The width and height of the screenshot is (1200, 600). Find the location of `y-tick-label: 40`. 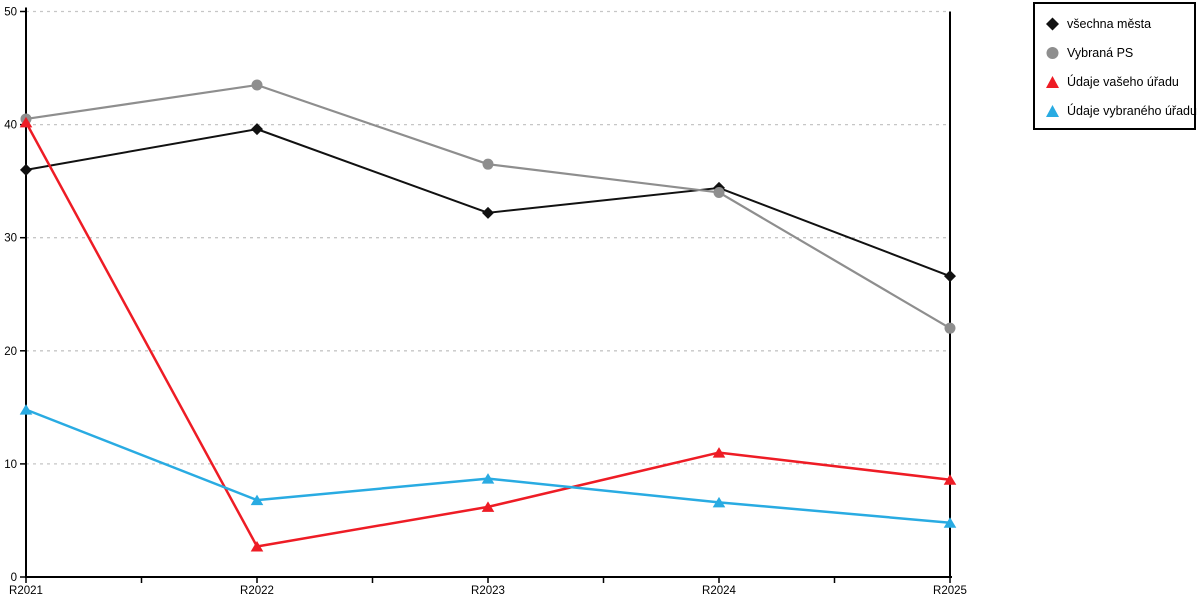

y-tick-label: 40 is located at coordinates (10, 126).